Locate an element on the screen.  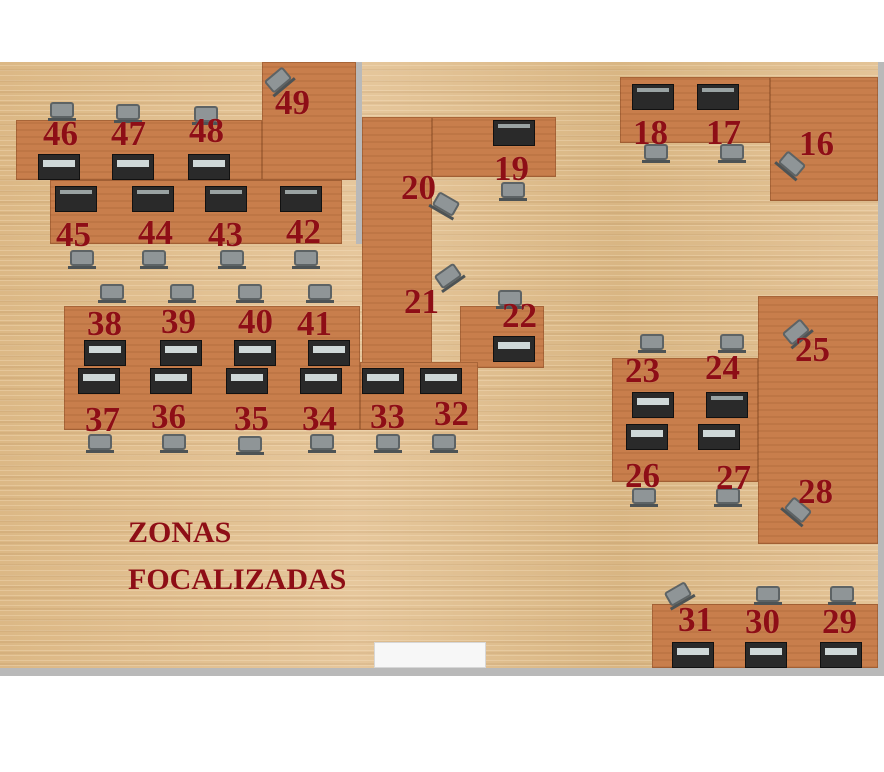
zone-title-line-1: ZONAS is located at coordinates (180, 532).